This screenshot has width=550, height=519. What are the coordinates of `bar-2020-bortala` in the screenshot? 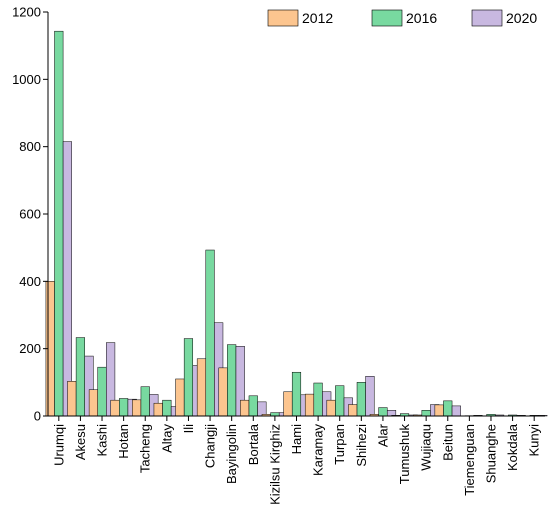 It's located at (262, 409).